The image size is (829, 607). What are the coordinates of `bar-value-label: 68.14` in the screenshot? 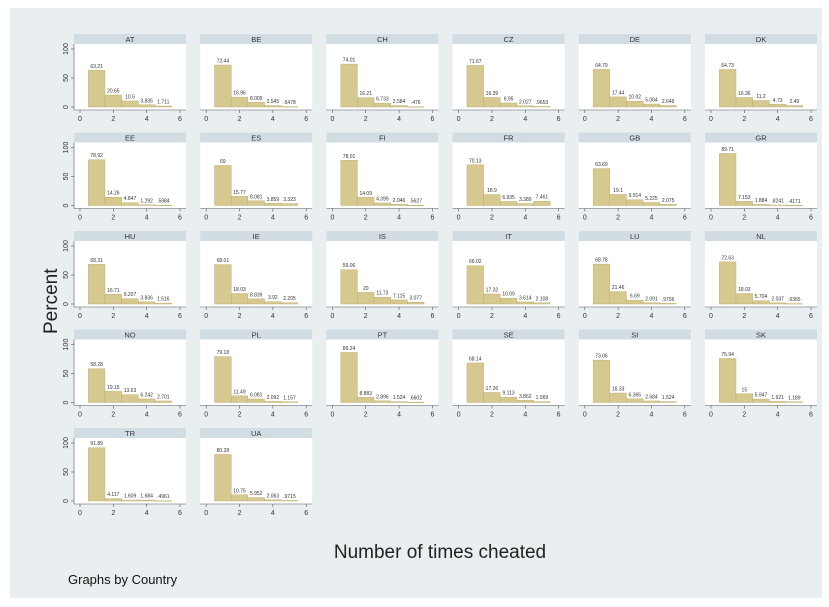 It's located at (475, 359).